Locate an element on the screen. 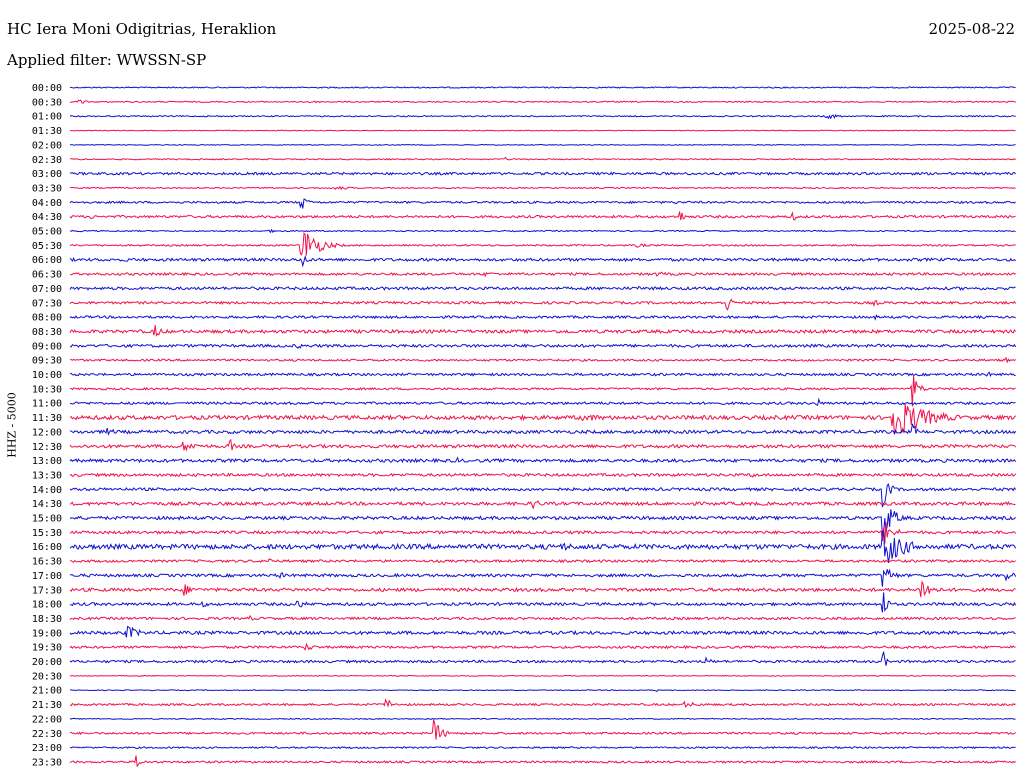  time-tick-label: 12:00 is located at coordinates (47, 432).